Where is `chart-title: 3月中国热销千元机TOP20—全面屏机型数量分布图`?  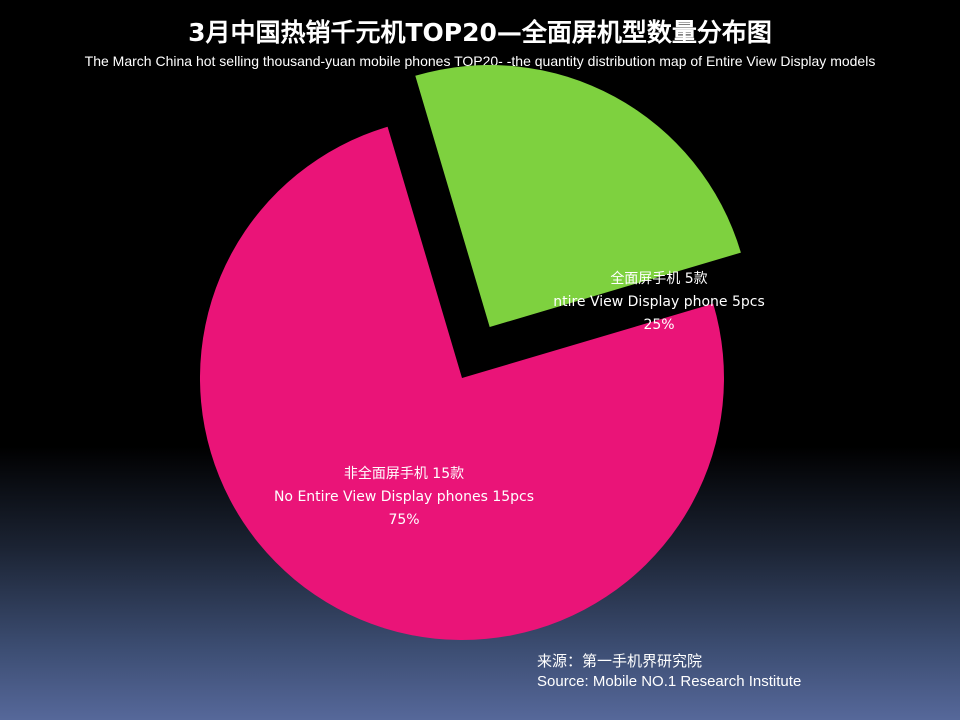 chart-title: 3月中国热销千元机TOP20—全面屏机型数量分布图 is located at coordinates (480, 32).